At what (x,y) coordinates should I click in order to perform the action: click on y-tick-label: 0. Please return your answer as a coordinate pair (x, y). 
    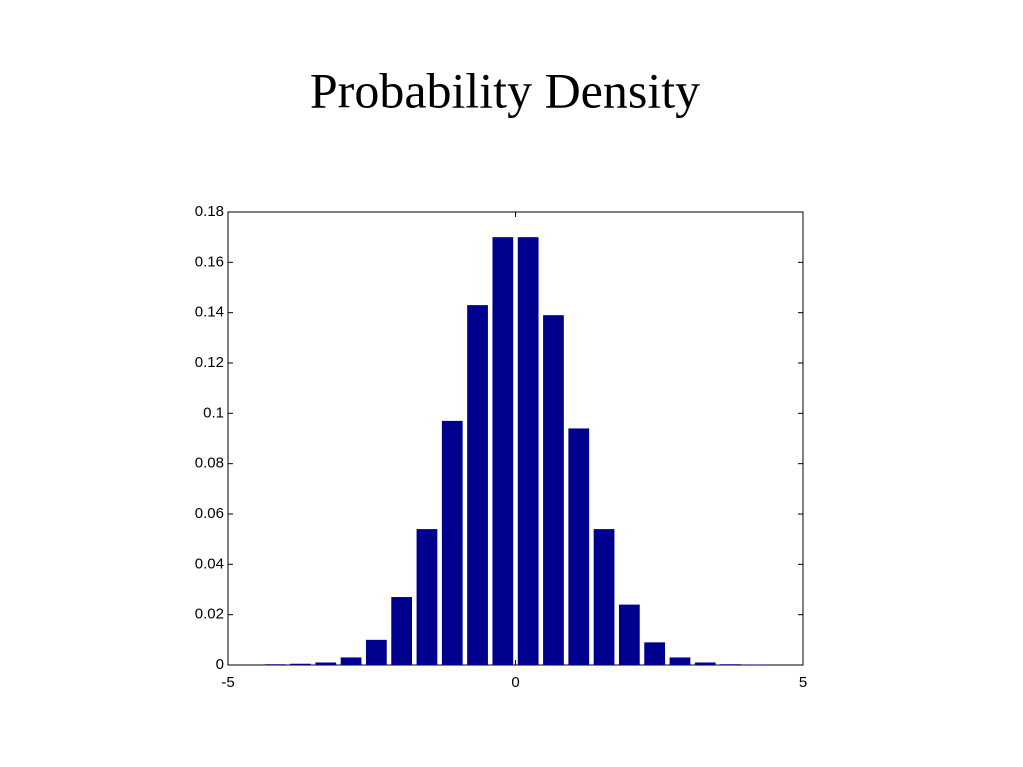
    Looking at the image, I should click on (220, 664).